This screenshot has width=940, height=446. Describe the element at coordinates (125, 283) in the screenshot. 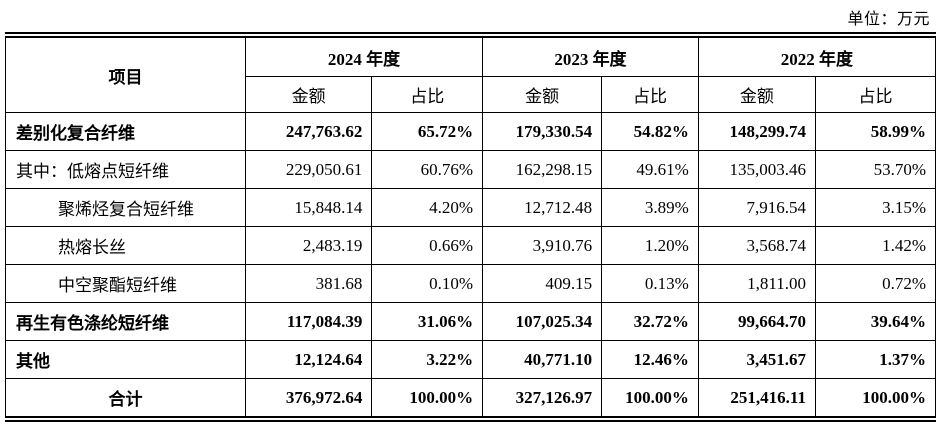

I see `item-name-cell: 中空聚酯短纤维` at that location.